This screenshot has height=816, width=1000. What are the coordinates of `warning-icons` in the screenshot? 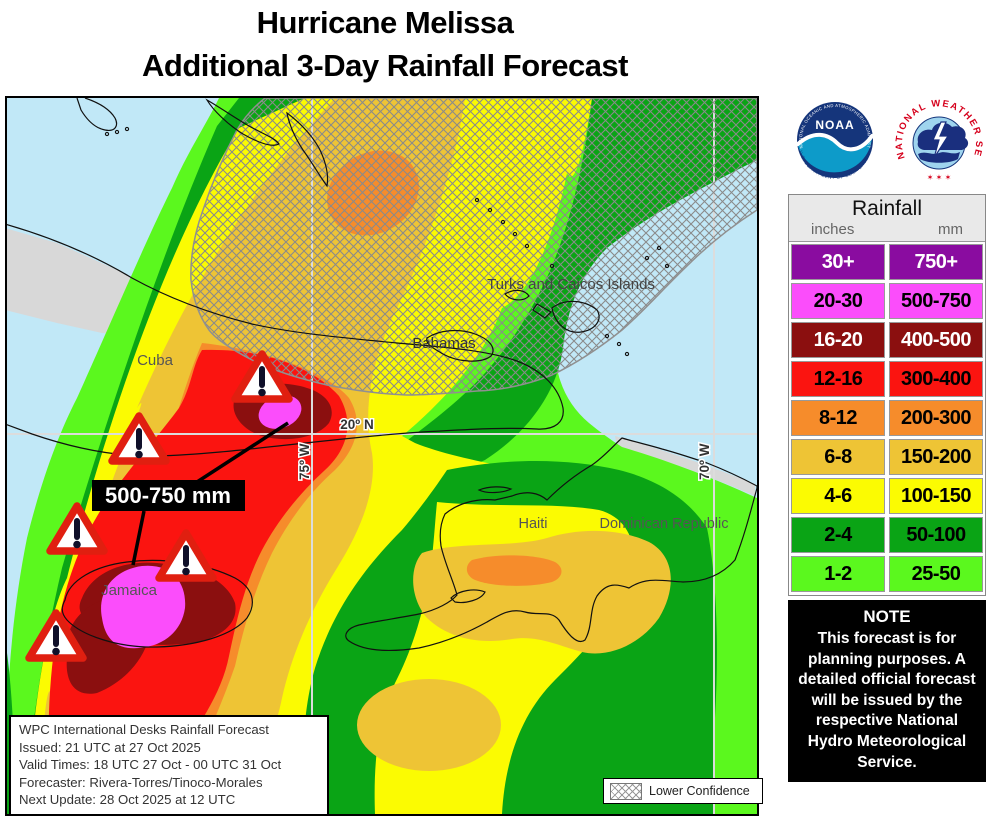 It's located at (159, 506).